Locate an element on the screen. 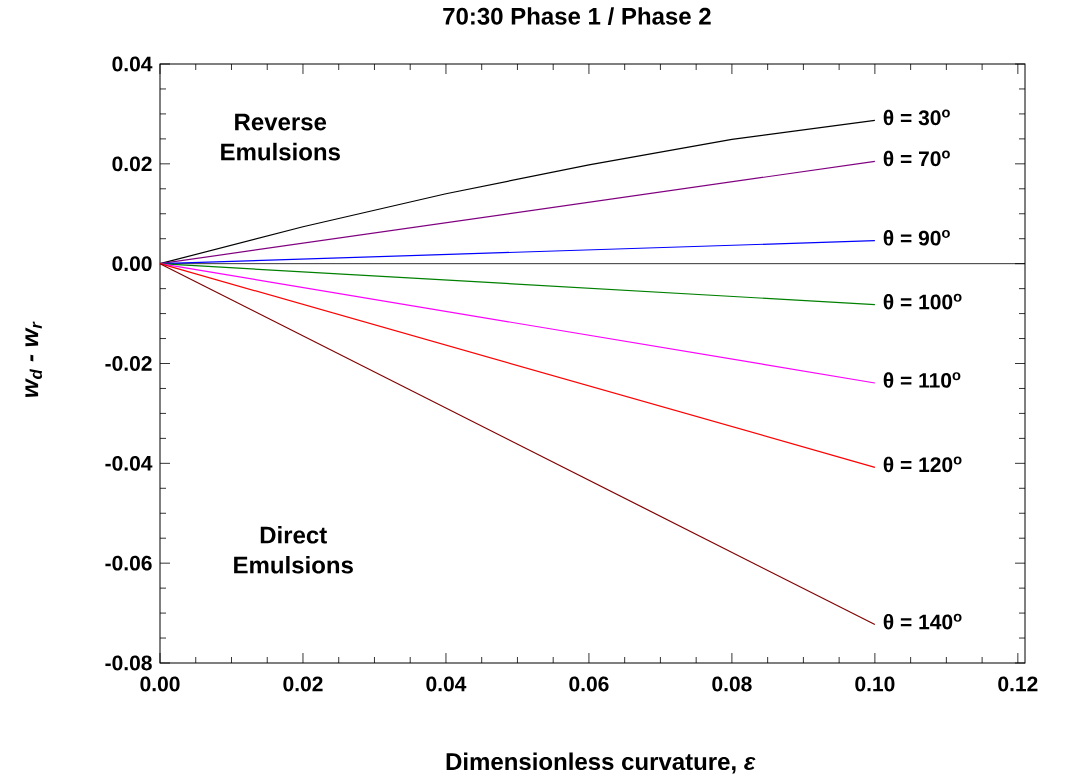  chart-title: 70:30 Phase 1 / Phase 2 is located at coordinates (577, 16).